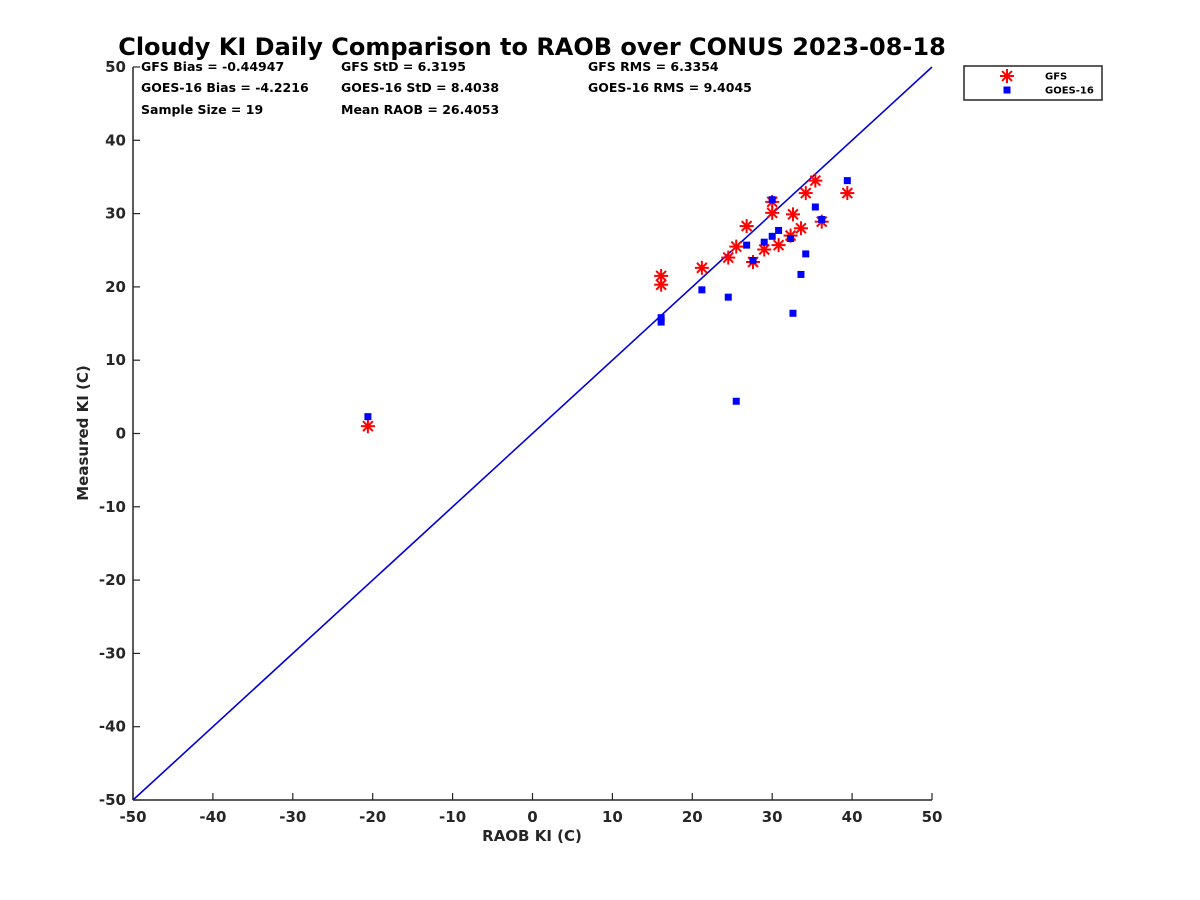  What do you see at coordinates (420, 87) in the screenshot?
I see `stat-label: GOES-16 StD = 8.4038` at bounding box center [420, 87].